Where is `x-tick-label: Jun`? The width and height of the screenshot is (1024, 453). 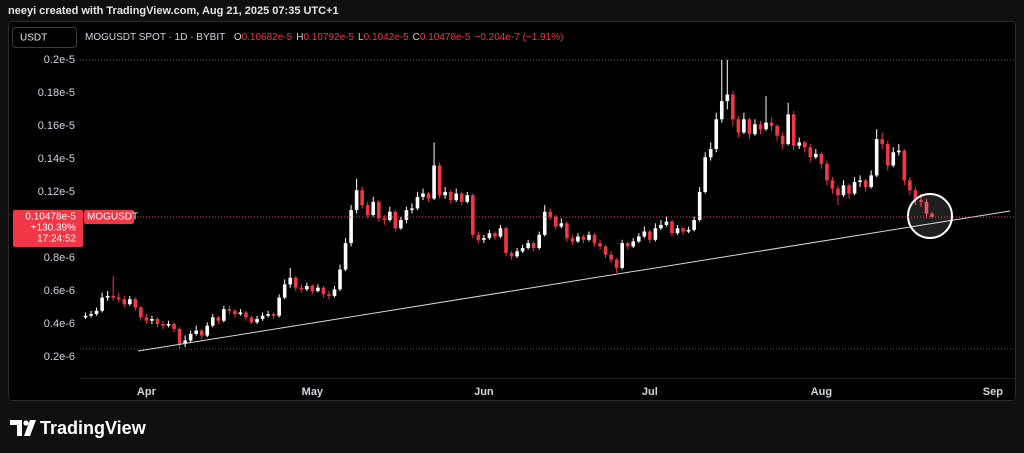 x-tick-label: Jun is located at coordinates (484, 392).